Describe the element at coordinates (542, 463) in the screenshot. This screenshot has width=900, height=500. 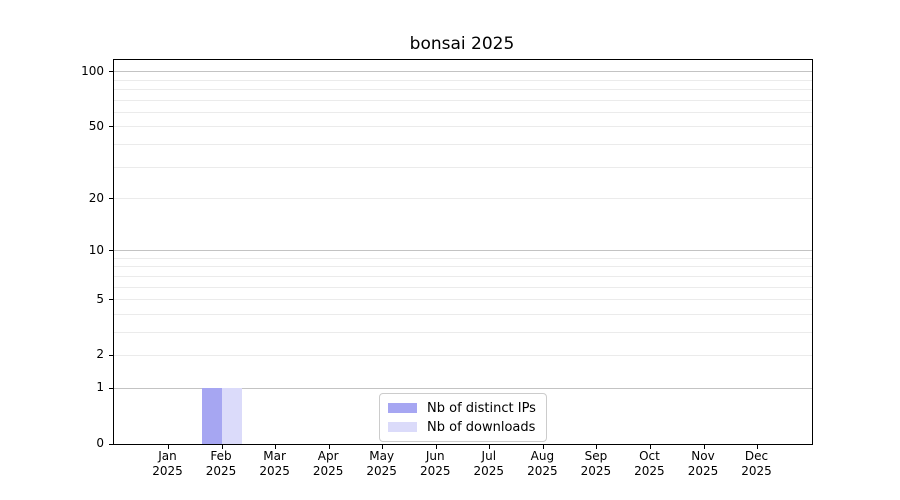
I see `x-tick-label: Aug 2025` at that location.